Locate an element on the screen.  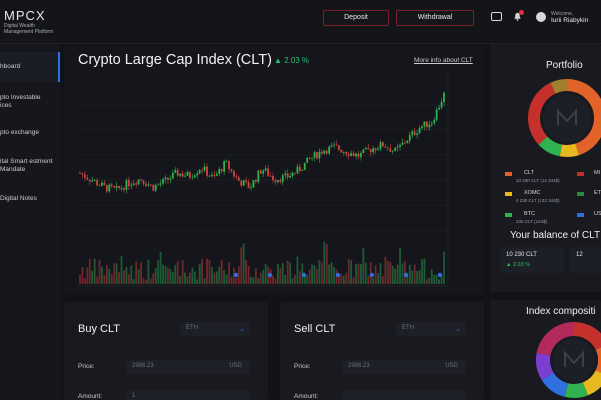
withdrawal-button: Withdrawal is located at coordinates (435, 18).